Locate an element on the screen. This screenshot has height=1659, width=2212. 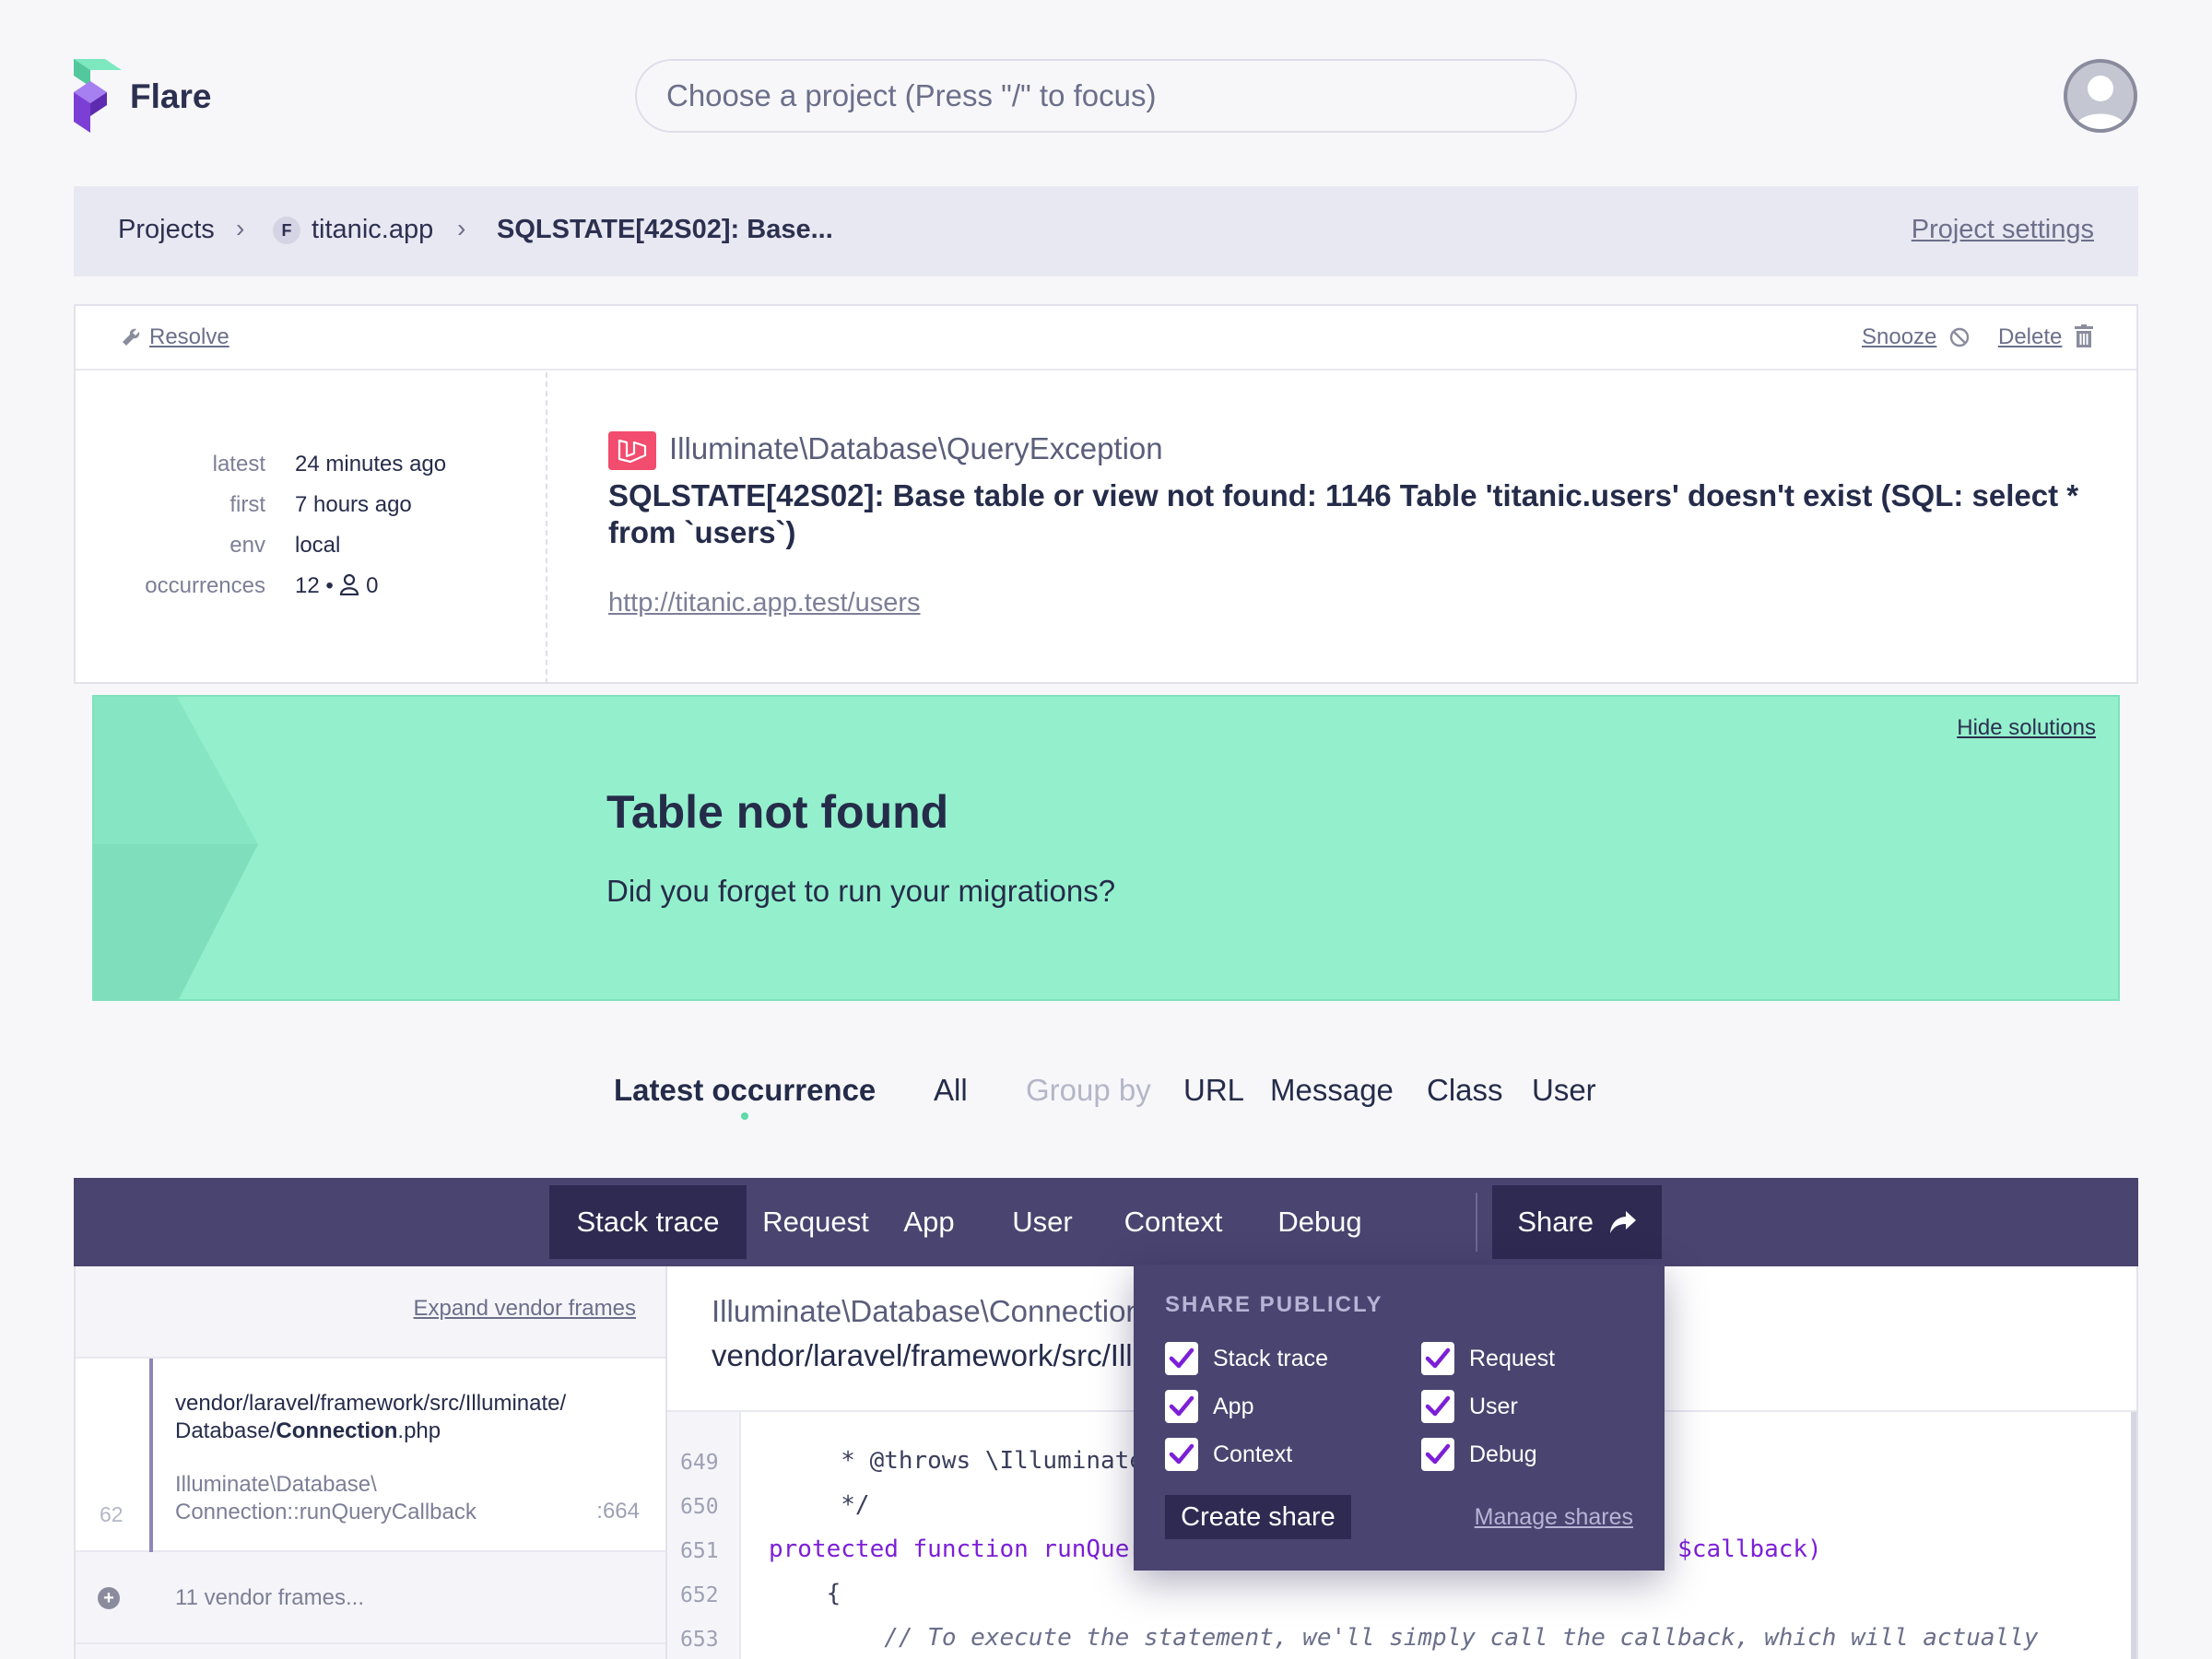
trash-icon is located at coordinates (2084, 335).